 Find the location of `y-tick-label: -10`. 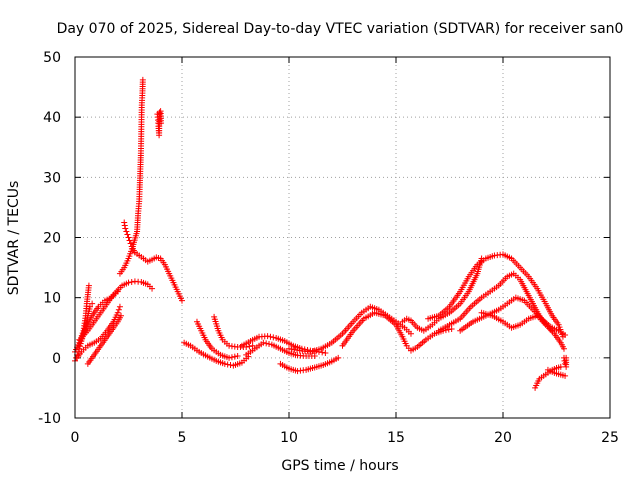

y-tick-label: -10 is located at coordinates (49, 419).